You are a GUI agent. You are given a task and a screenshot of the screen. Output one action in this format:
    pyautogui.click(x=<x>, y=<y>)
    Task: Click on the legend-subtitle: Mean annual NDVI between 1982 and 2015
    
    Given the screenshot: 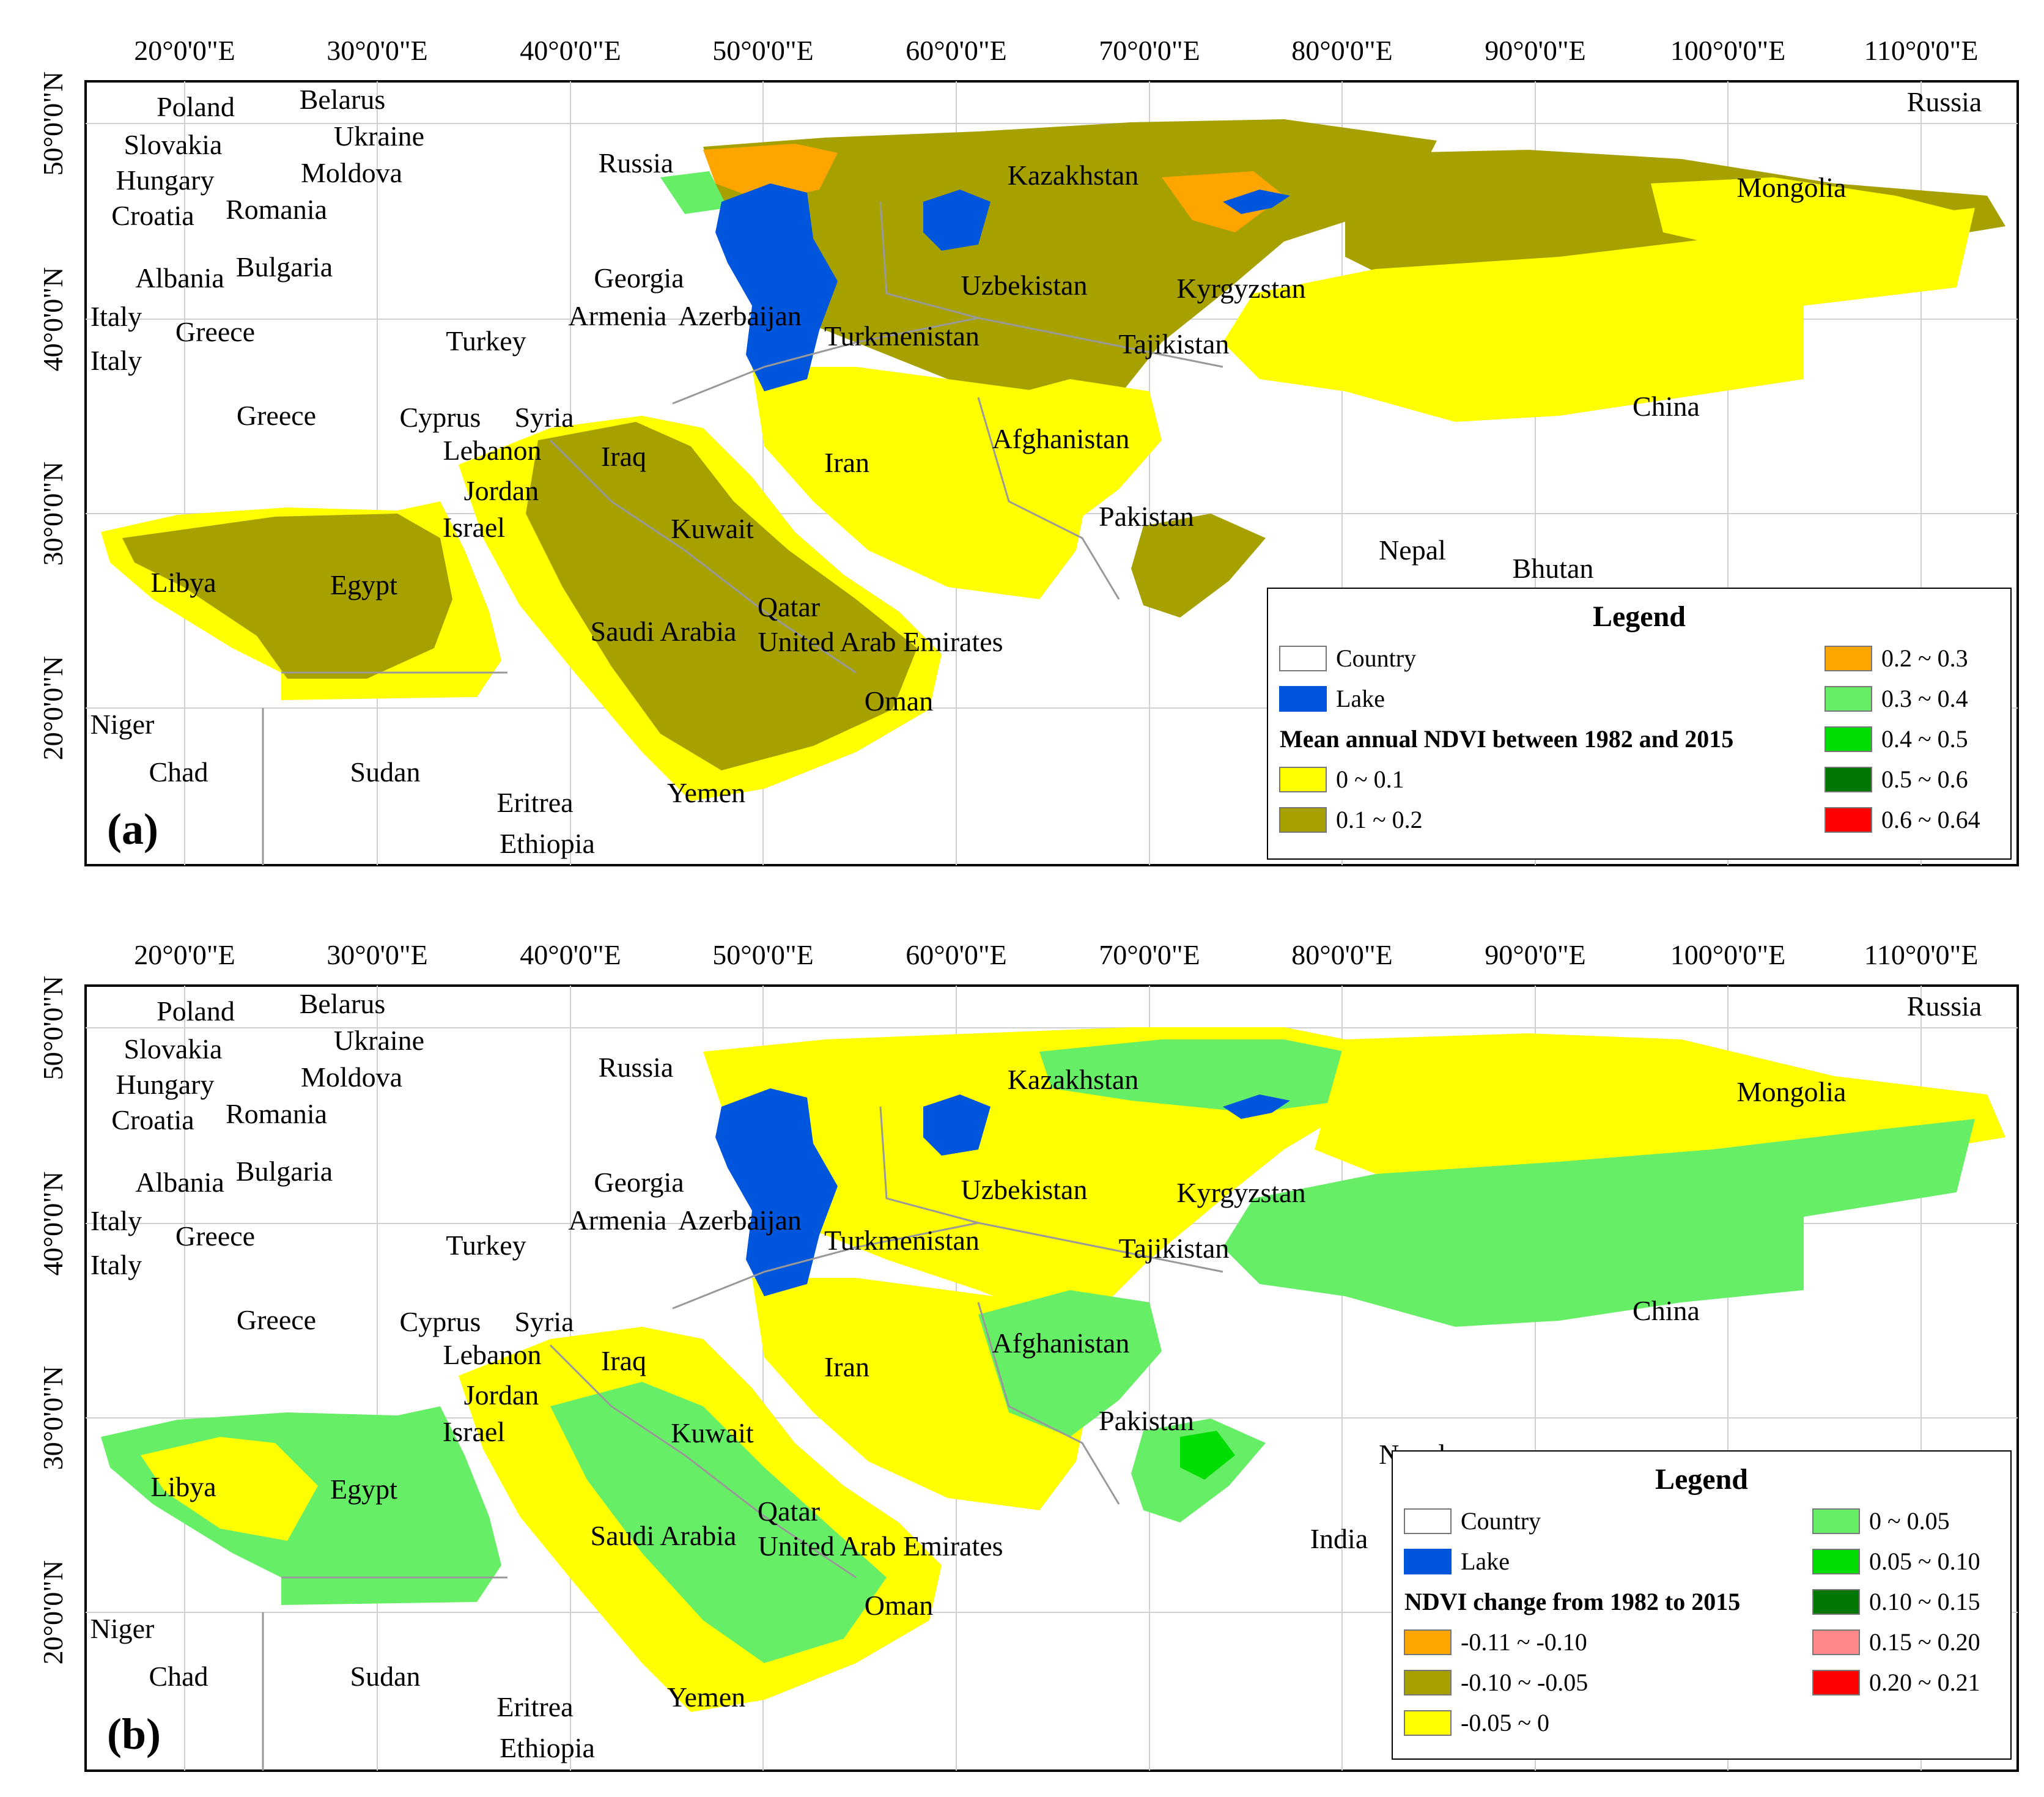 What is the action you would take?
    pyautogui.click(x=1506, y=739)
    